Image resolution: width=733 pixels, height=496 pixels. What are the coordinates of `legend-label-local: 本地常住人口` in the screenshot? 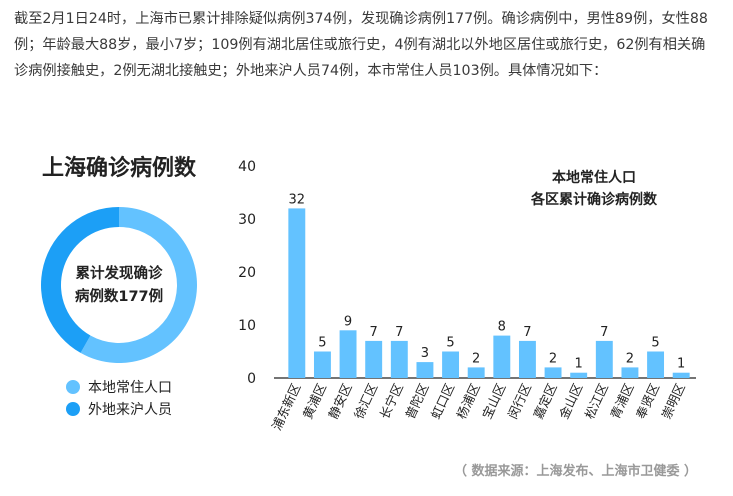 It's located at (130, 388).